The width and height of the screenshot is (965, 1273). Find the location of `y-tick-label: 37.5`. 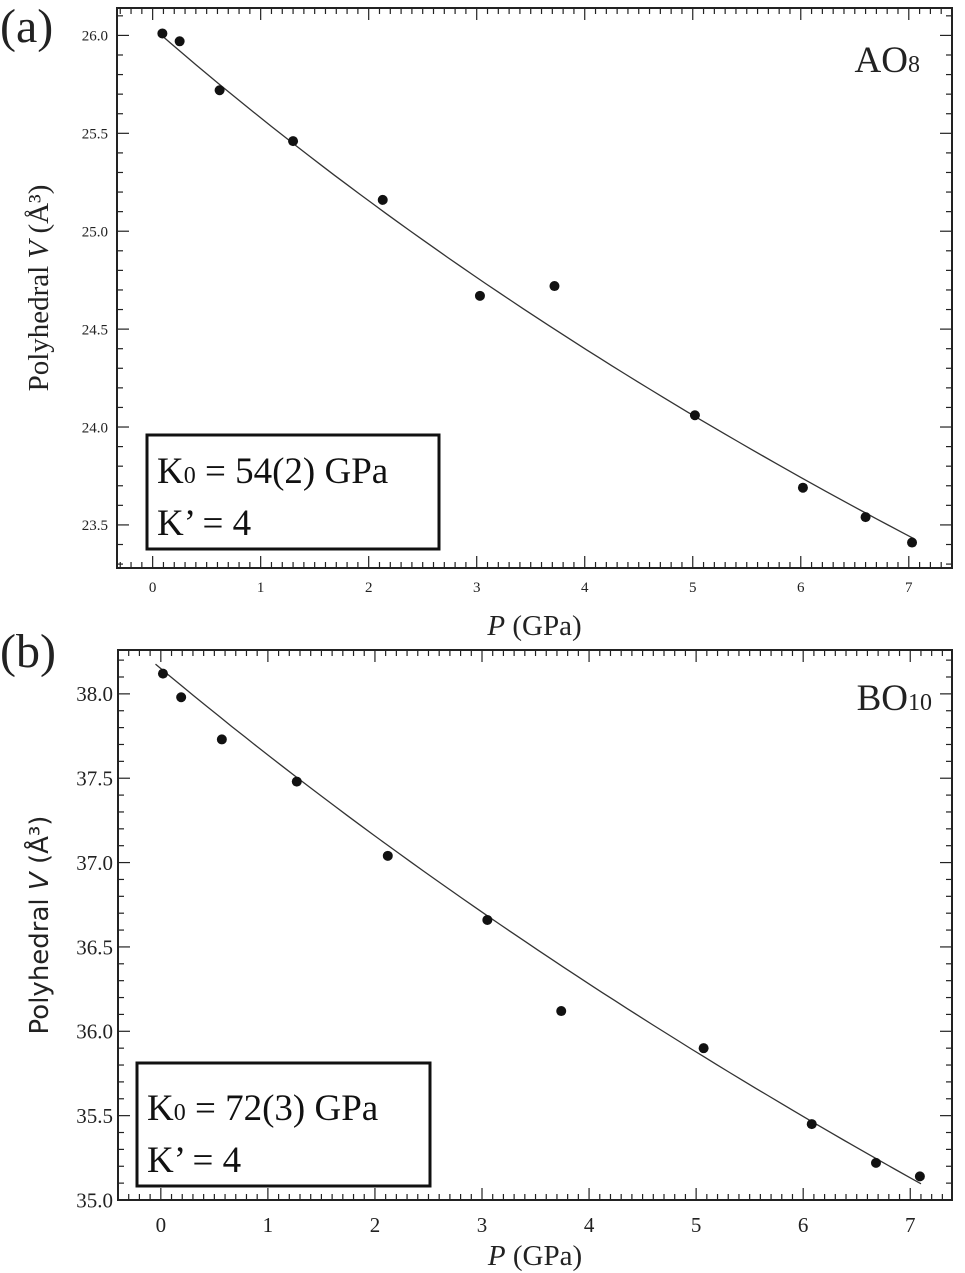

y-tick-label: 37.5 is located at coordinates (94, 779).